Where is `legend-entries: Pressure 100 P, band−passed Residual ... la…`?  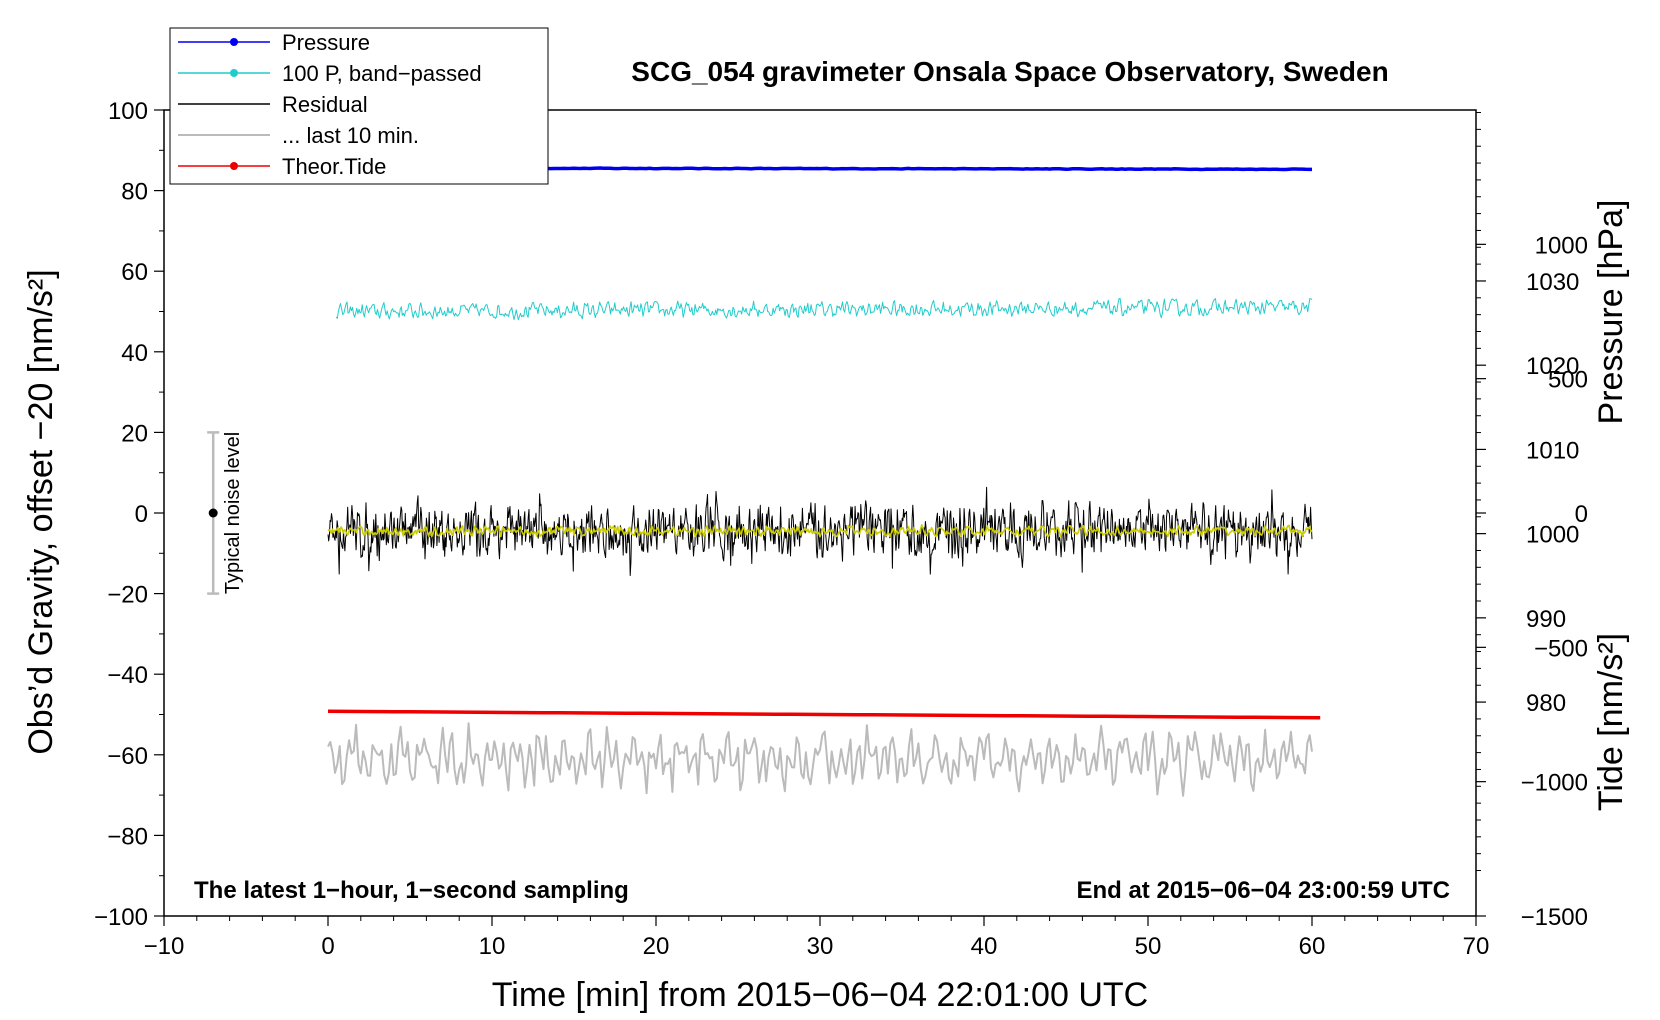
legend-entries: Pressure 100 P, band−passed Residual ... la… is located at coordinates (330, 104).